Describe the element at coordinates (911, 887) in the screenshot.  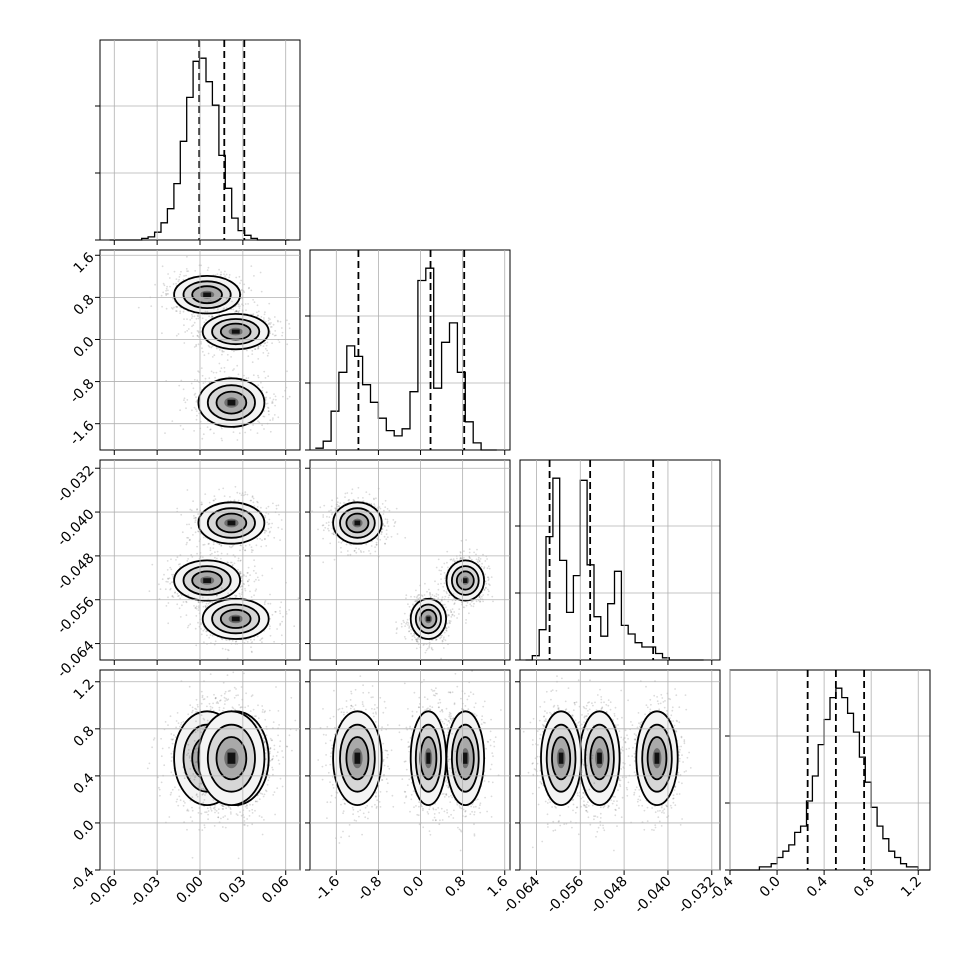
I see `x-tick-label: 1.2` at that location.